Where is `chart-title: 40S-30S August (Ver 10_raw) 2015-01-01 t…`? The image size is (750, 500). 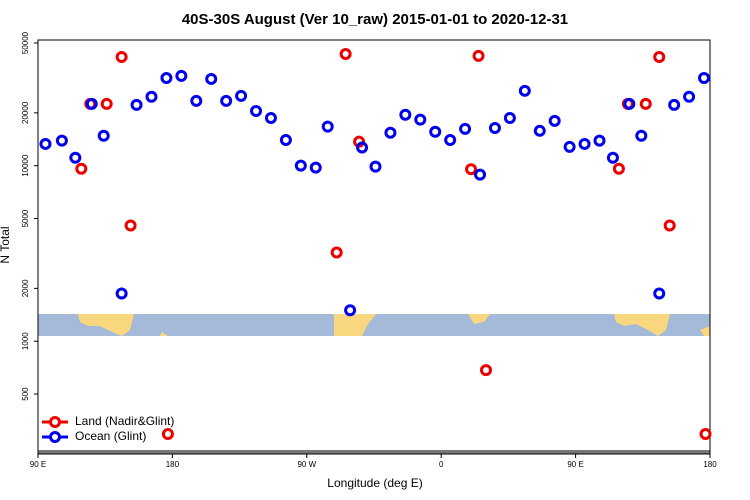 chart-title: 40S-30S August (Ver 10_raw) 2015-01-01 t… is located at coordinates (375, 19).